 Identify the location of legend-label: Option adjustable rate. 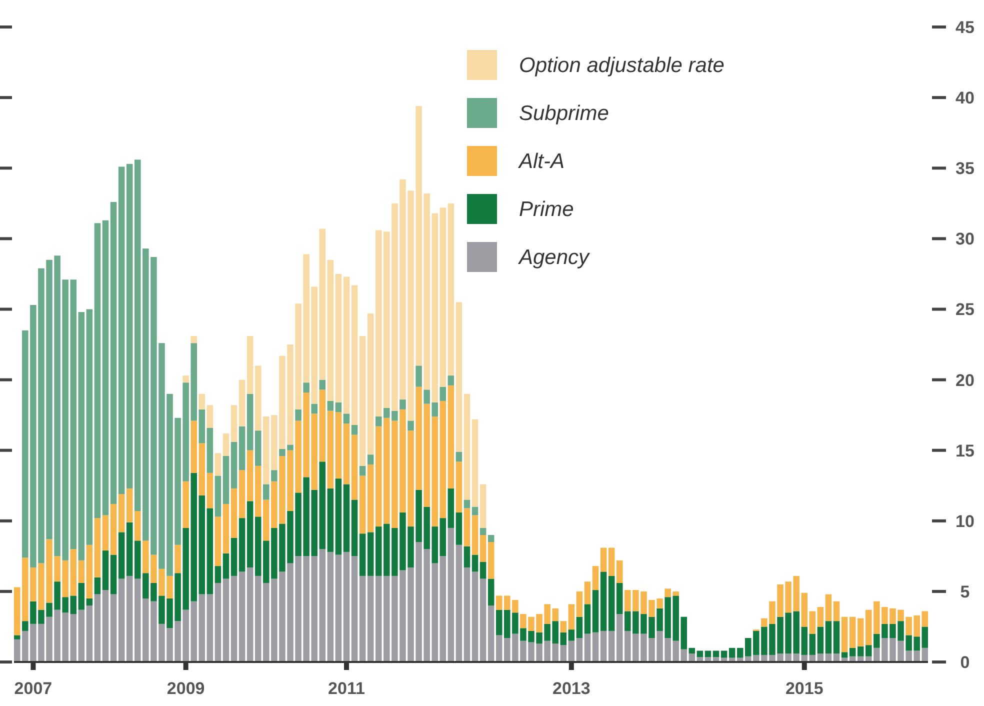
(621, 65).